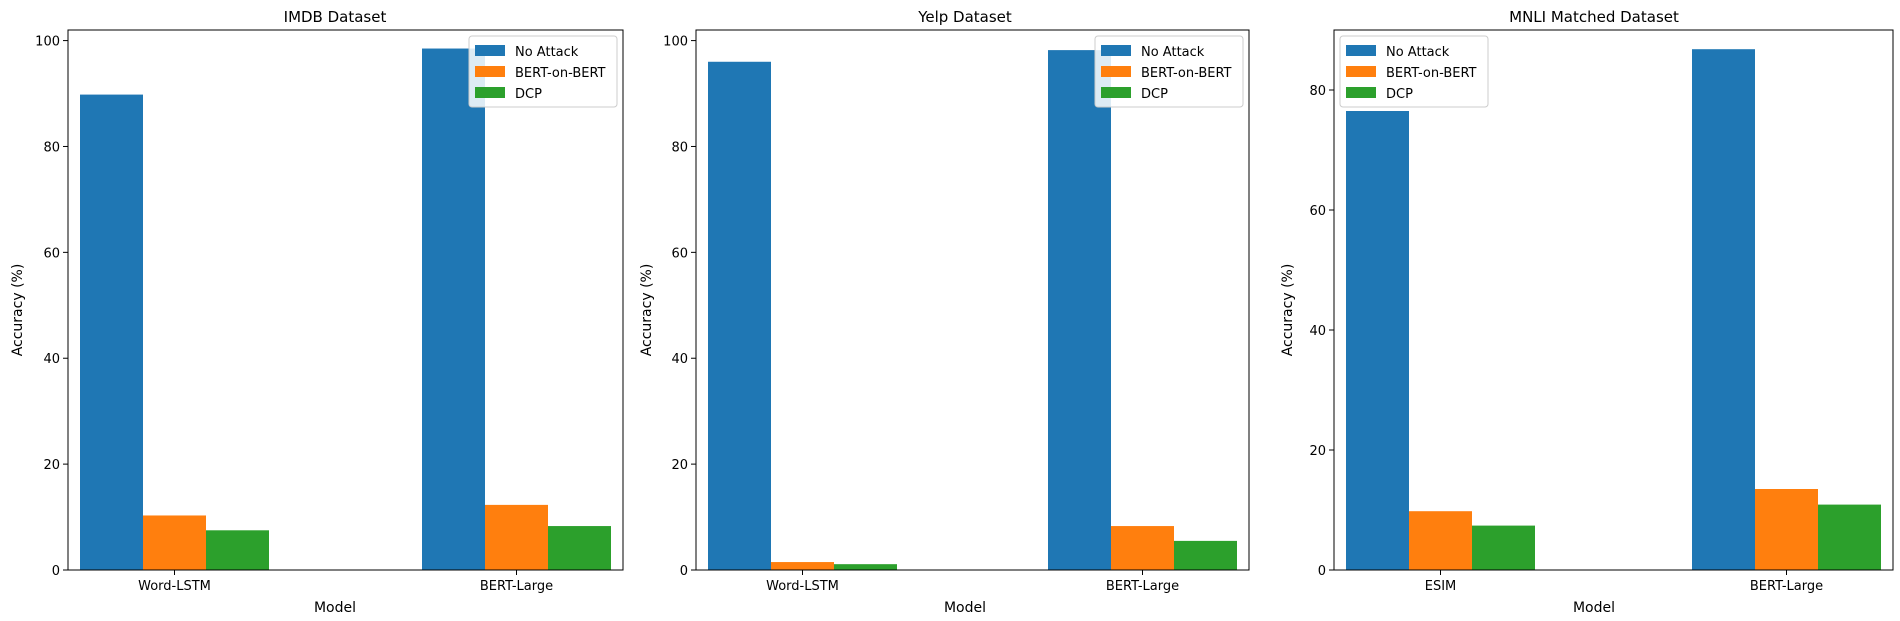 This screenshot has width=1900, height=621. What do you see at coordinates (335, 17) in the screenshot?
I see `chart-title: IMDB Dataset` at bounding box center [335, 17].